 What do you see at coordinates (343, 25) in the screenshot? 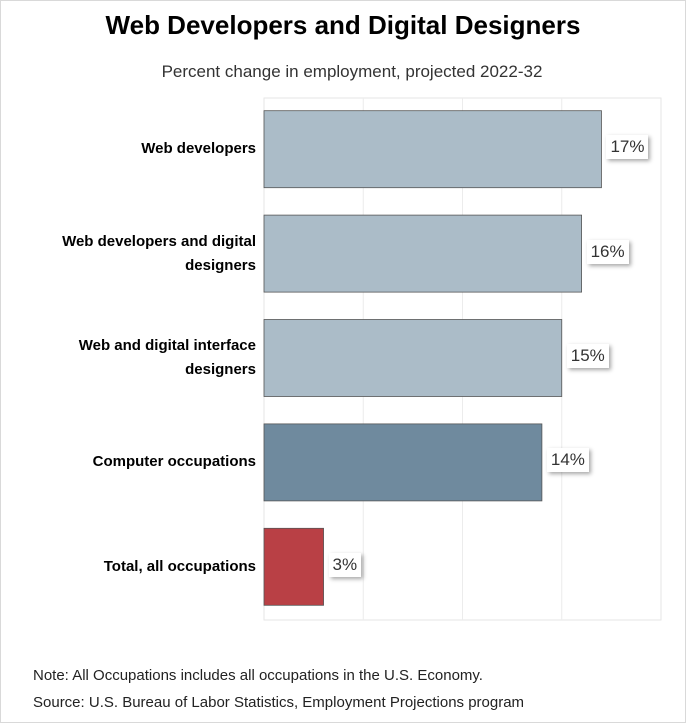
I see `chart-title: Web Developers and Digital Designers` at bounding box center [343, 25].